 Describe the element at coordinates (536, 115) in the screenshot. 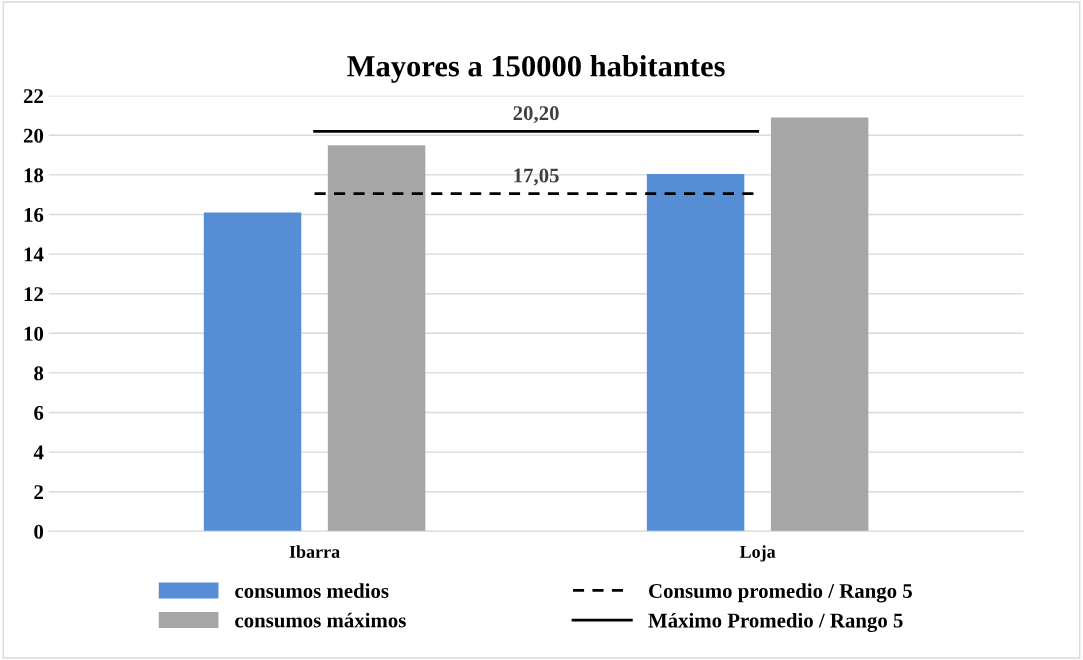

I see `annotation: 20,20` at that location.